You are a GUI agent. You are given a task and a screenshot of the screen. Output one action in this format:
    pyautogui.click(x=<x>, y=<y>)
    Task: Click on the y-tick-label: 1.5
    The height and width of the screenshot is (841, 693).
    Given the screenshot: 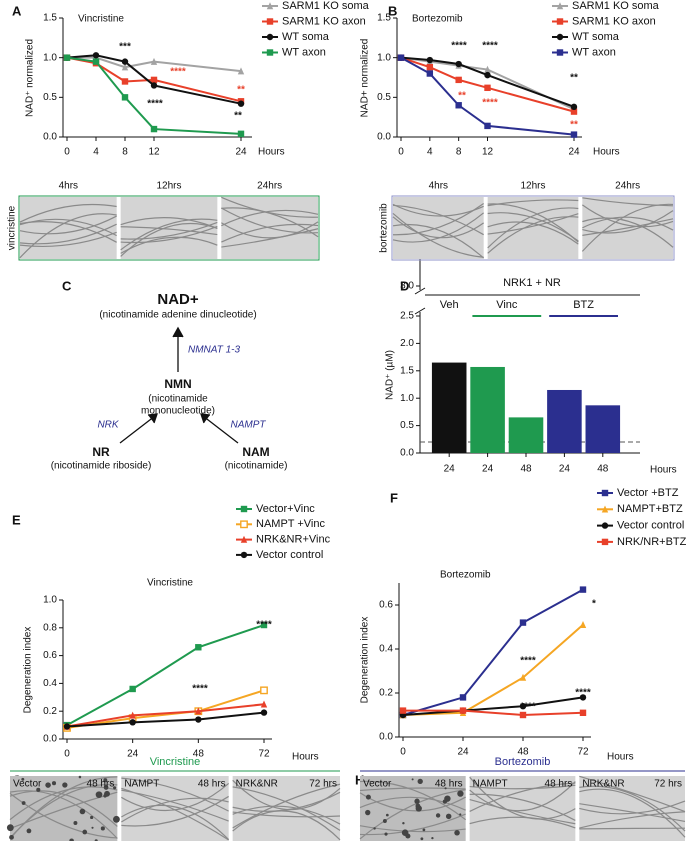 What is the action you would take?
    pyautogui.click(x=384, y=18)
    